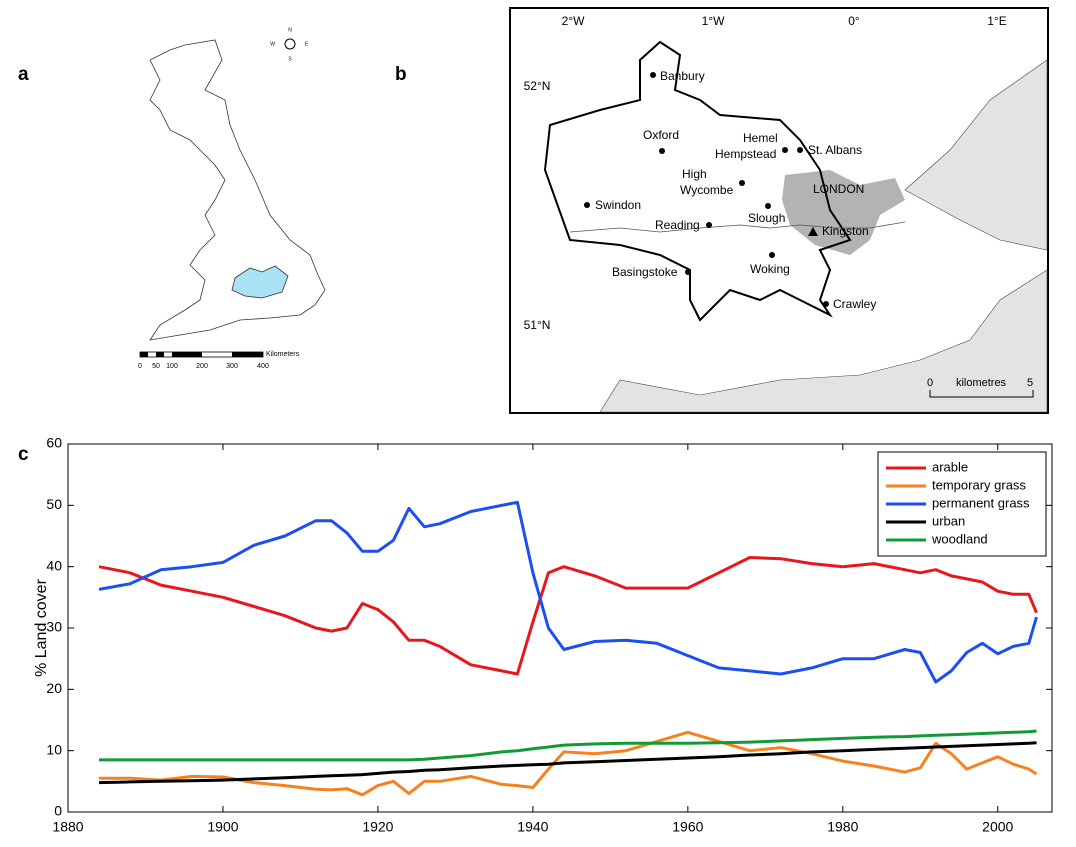 Image resolution: width=1076 pixels, height=847 pixels. I want to click on scale-title: kilometres, so click(981, 383).